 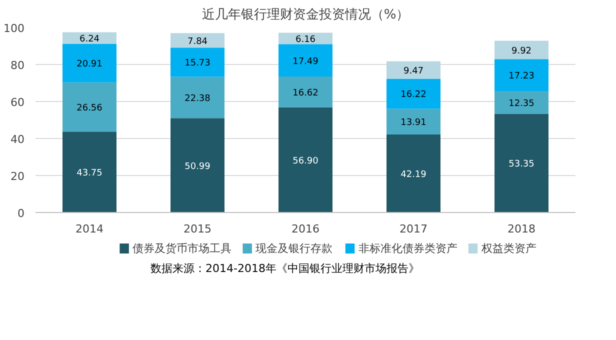 I want to click on data-label: 9.47, so click(x=413, y=71).